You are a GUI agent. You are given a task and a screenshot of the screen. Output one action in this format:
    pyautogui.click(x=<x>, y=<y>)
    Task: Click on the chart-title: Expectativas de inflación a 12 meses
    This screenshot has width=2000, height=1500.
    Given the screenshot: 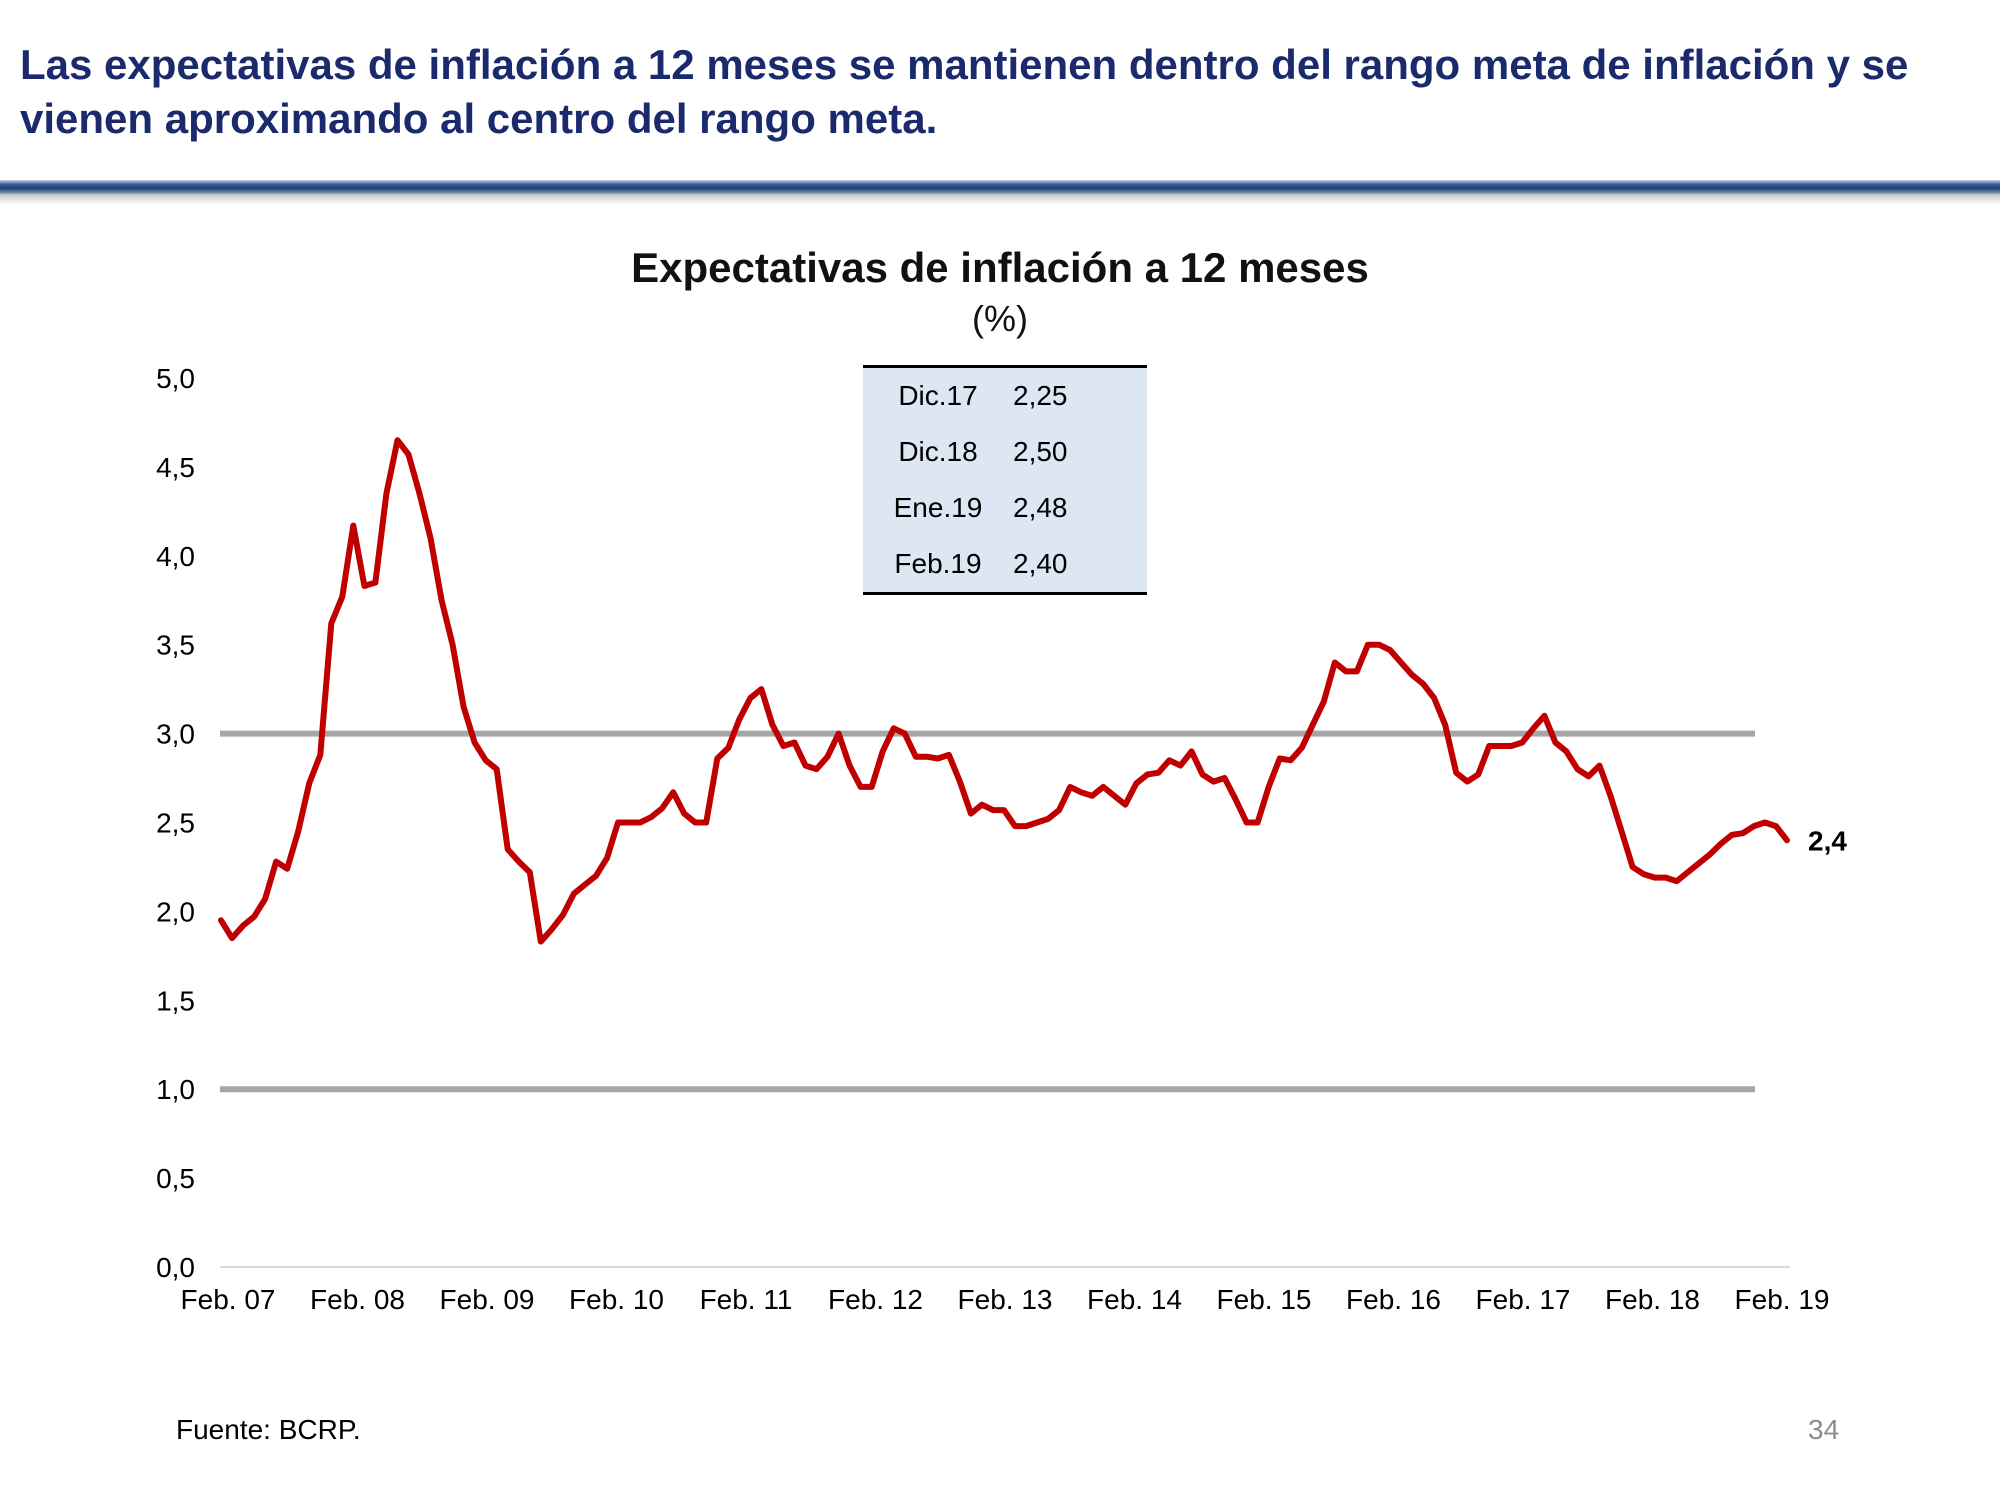 What is the action you would take?
    pyautogui.click(x=1000, y=267)
    